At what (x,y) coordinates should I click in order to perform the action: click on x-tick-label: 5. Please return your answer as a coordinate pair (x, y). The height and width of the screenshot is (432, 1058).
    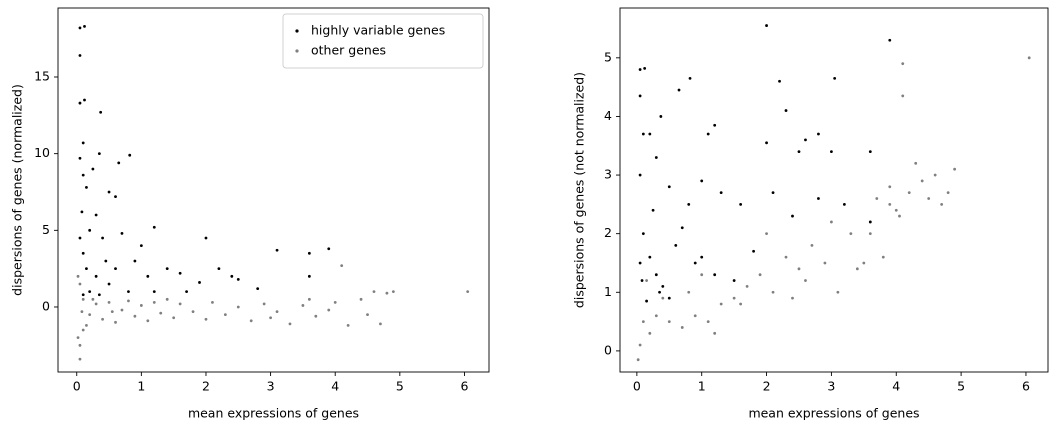
    Looking at the image, I should click on (961, 386).